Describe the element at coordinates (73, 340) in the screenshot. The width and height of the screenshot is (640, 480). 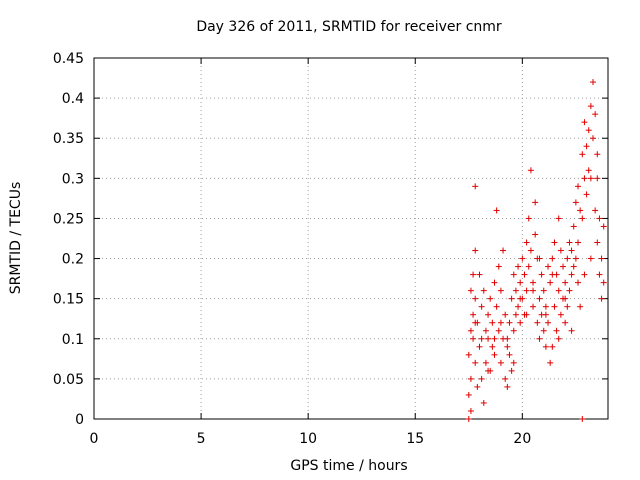
I see `y-tick-label: 0.1` at that location.